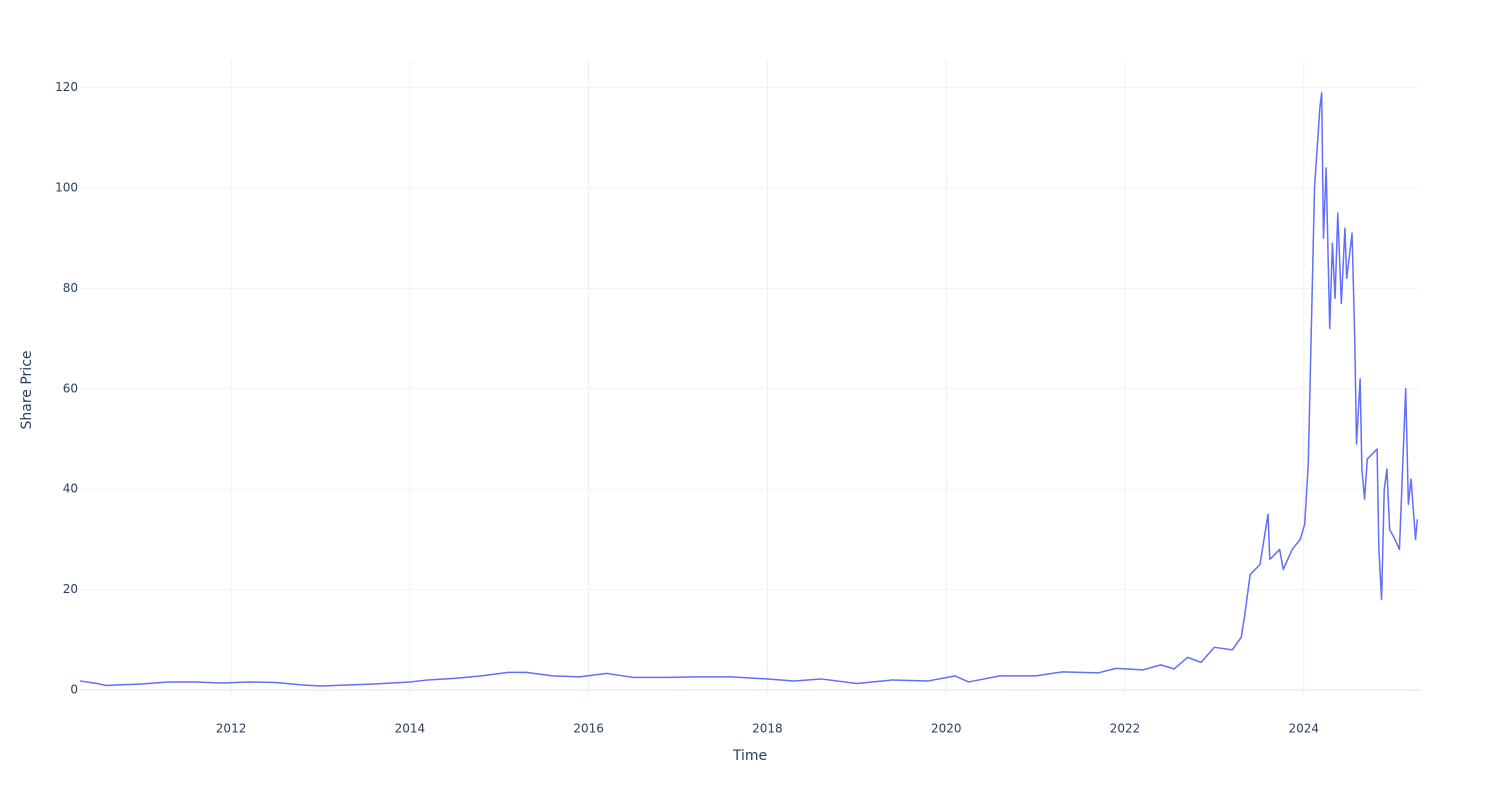 The width and height of the screenshot is (1500, 800). I want to click on x-tick-label: 2018, so click(767, 729).